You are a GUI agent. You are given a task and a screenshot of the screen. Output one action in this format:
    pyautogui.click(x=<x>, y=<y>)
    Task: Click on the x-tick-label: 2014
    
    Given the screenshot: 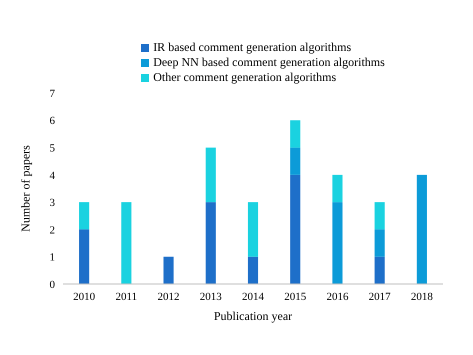 What is the action you would take?
    pyautogui.click(x=253, y=296)
    